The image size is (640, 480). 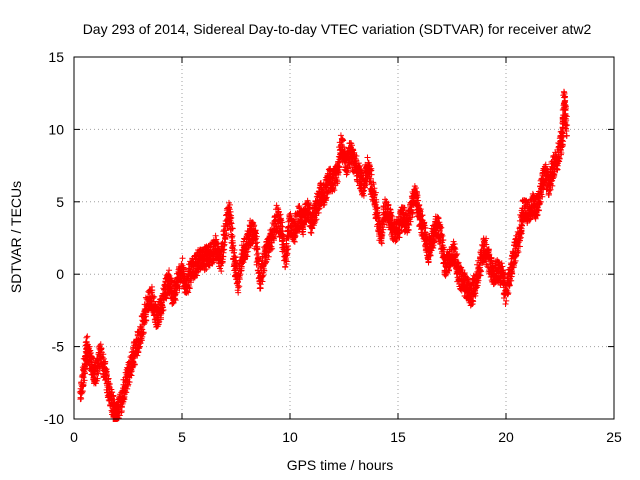 I want to click on x-tick-label: 15, so click(x=398, y=437).